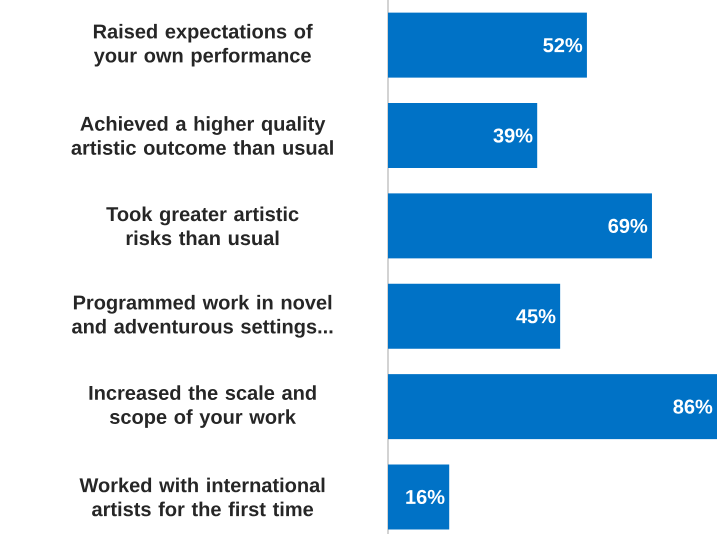 This screenshot has height=534, width=717. I want to click on data-label: 16%, so click(425, 497).